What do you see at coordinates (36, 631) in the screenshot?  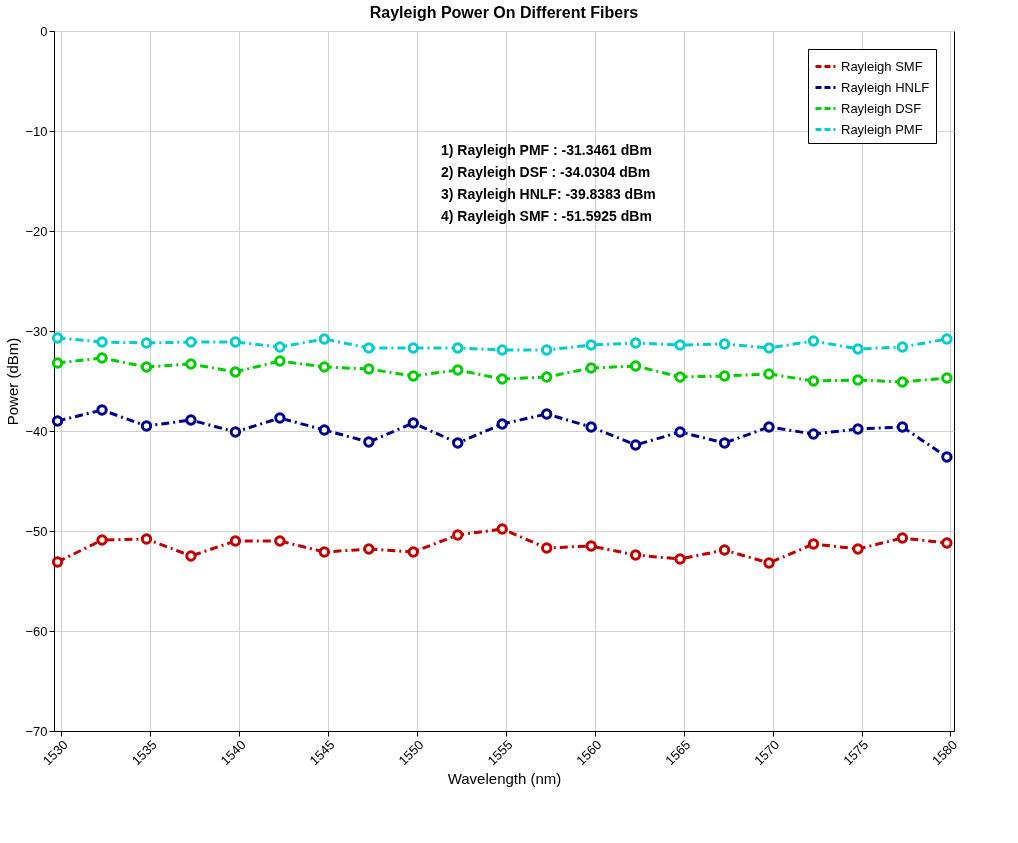 I see `y-tick-label: −60` at bounding box center [36, 631].